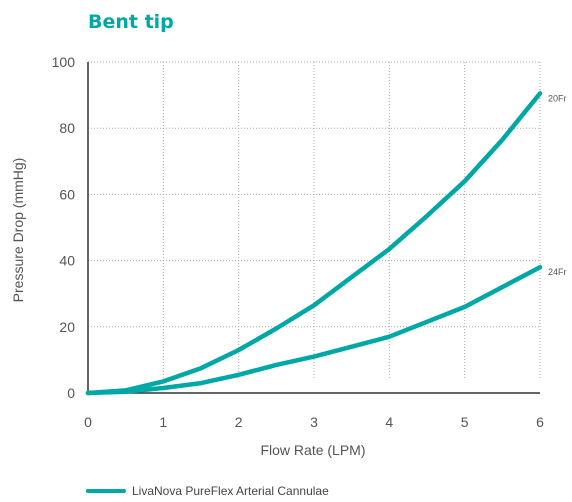 This screenshot has height=502, width=572. I want to click on x-tick-label: 1, so click(163, 422).